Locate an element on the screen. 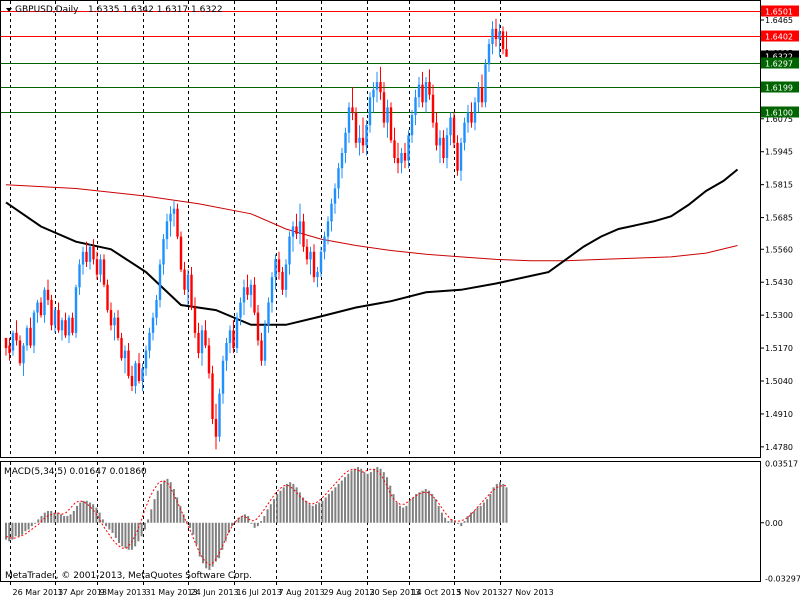 The height and width of the screenshot is (600, 800). level-label: 1.6100 is located at coordinates (779, 113).